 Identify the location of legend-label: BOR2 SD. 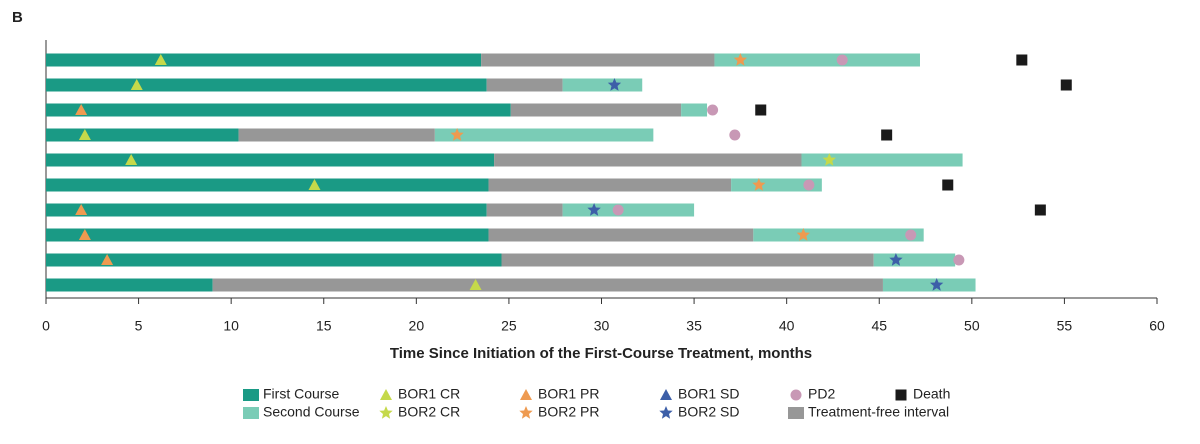
(708, 412).